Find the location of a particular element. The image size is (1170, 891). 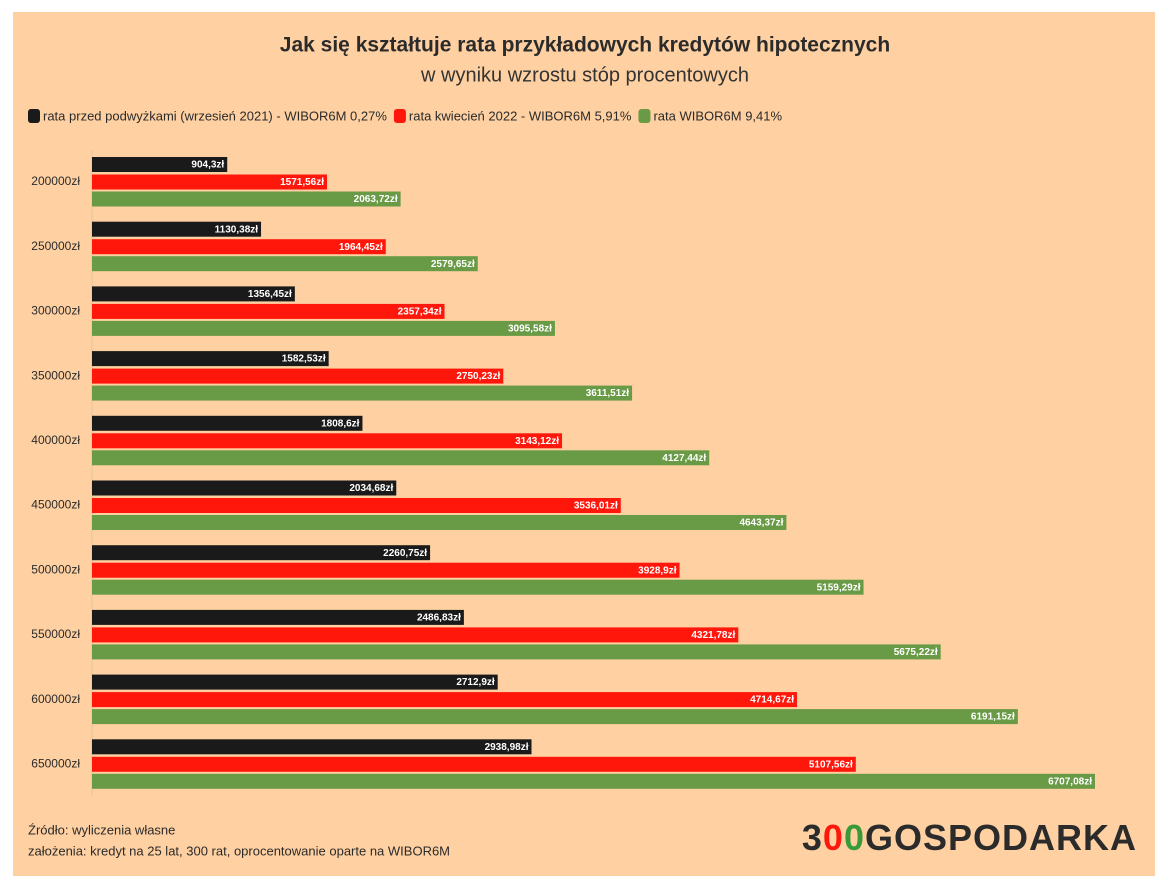

value-label: 2486,83zł is located at coordinates (439, 618).